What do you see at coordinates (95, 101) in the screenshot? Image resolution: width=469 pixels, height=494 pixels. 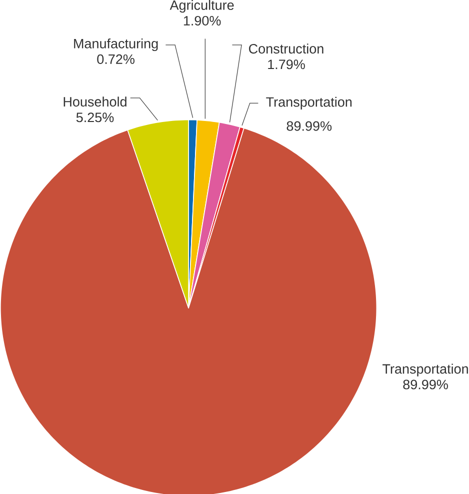 I see `slice-label: Household` at bounding box center [95, 101].